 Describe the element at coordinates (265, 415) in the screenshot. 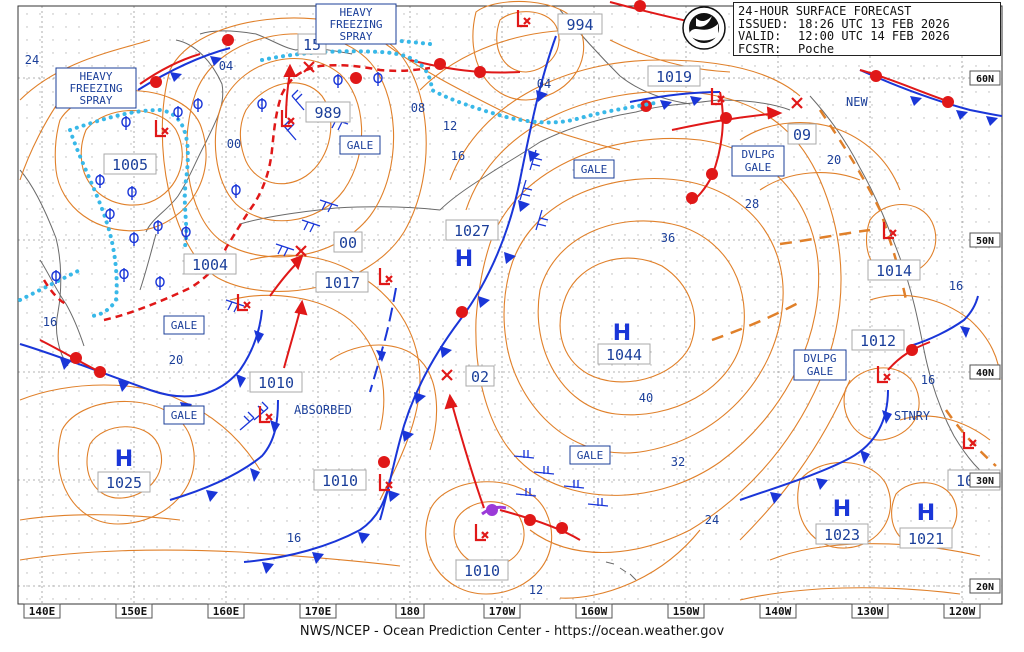

I see `low-symbol-1010a` at that location.